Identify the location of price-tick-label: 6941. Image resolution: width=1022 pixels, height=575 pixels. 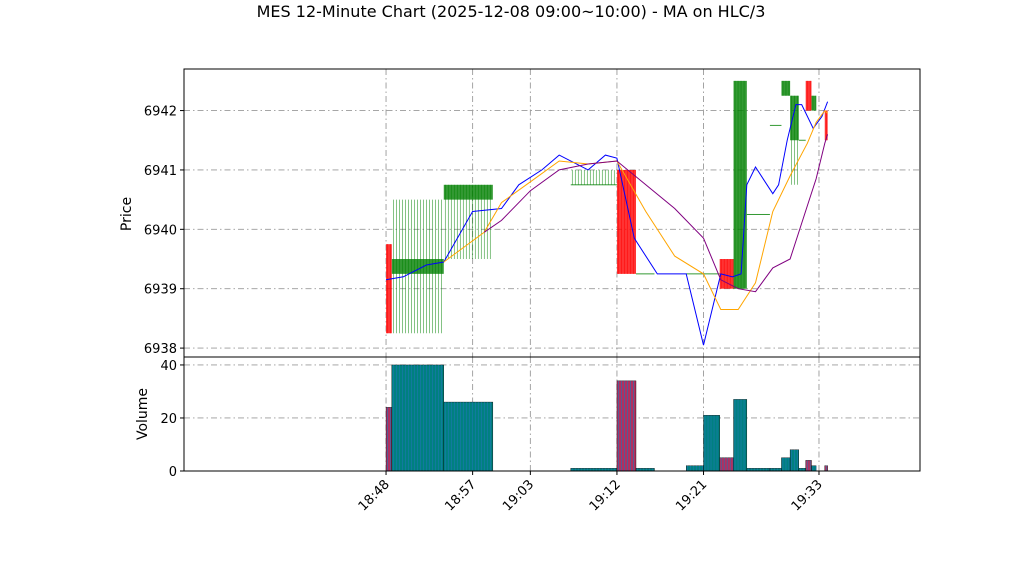
(160, 171).